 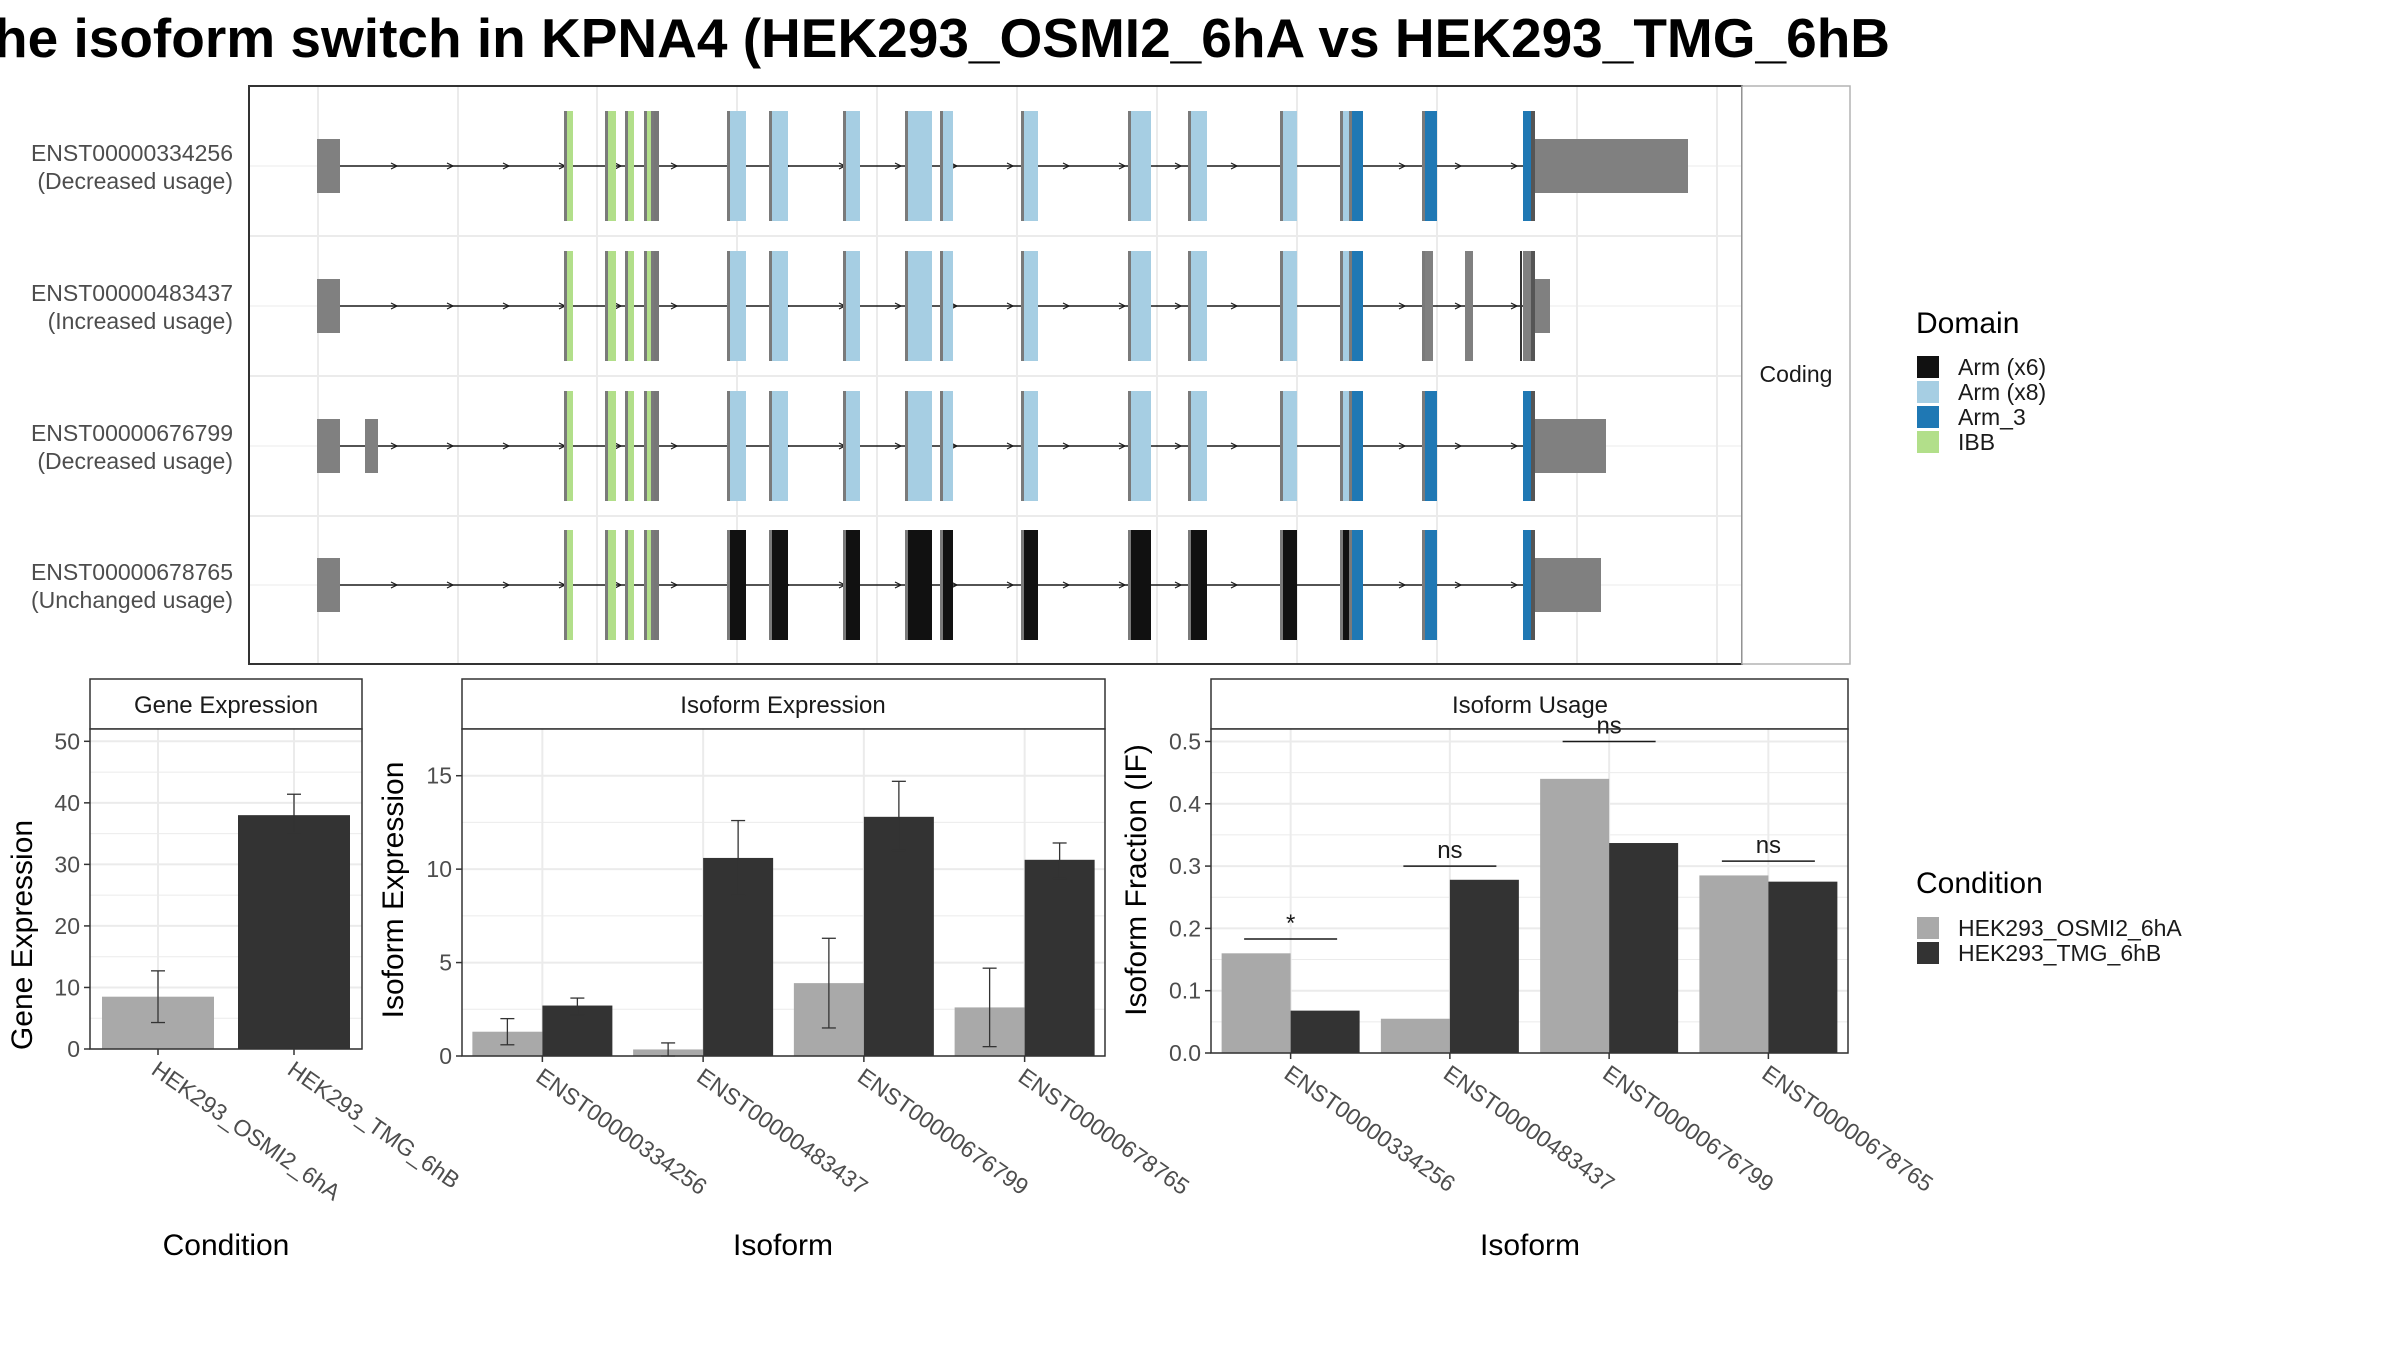 What do you see at coordinates (1529, 1128) in the screenshot?
I see `x-tick-label: ENST00000483437` at bounding box center [1529, 1128].